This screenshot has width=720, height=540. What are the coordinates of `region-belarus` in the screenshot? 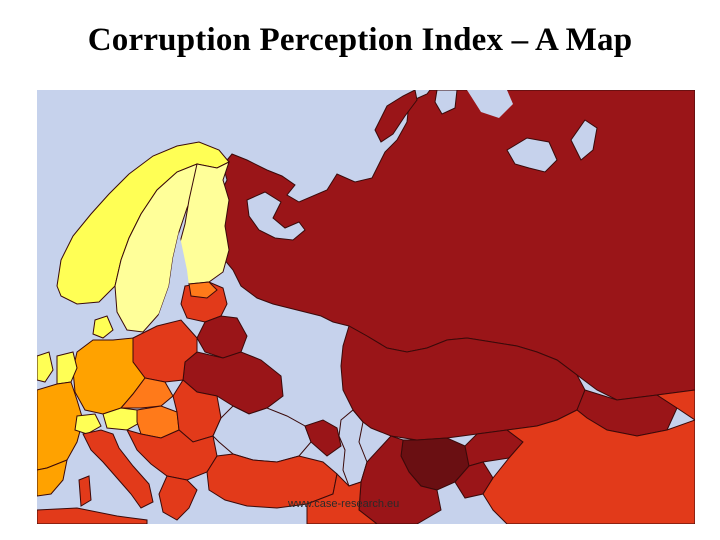 It's located at (222, 337).